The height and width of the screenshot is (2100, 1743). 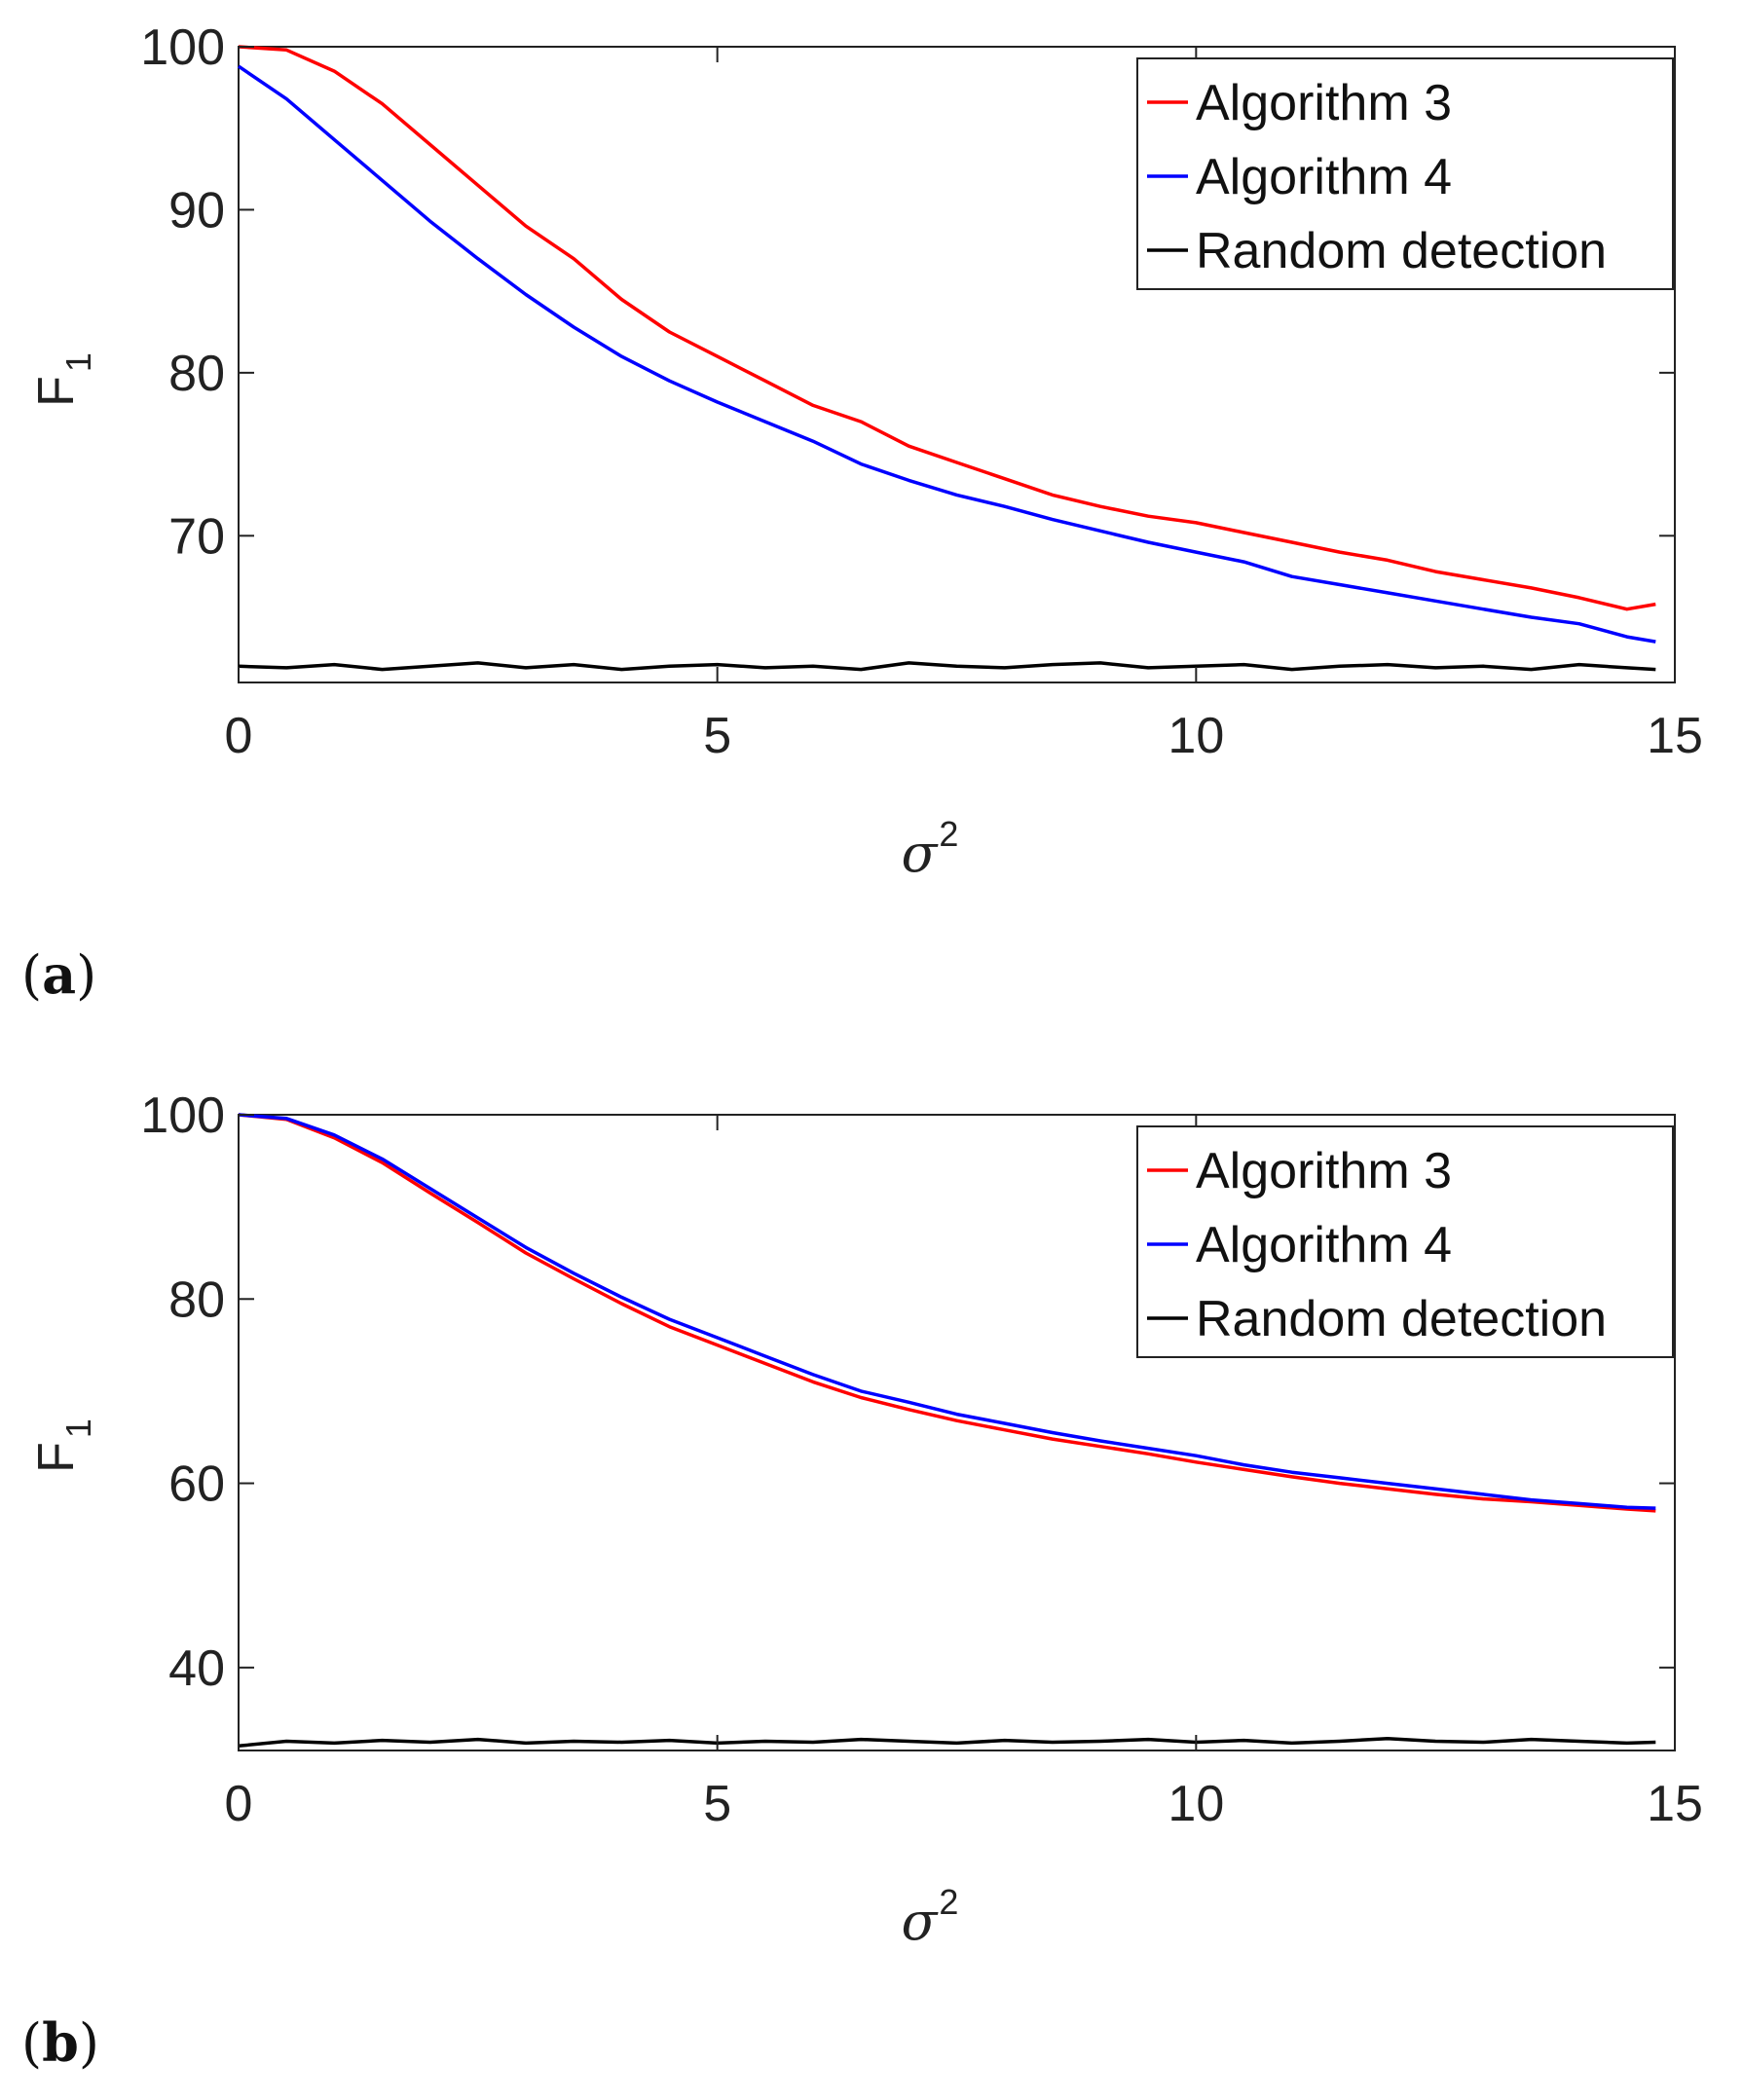 What do you see at coordinates (196, 1668) in the screenshot?
I see `y-tick-label: 40` at bounding box center [196, 1668].